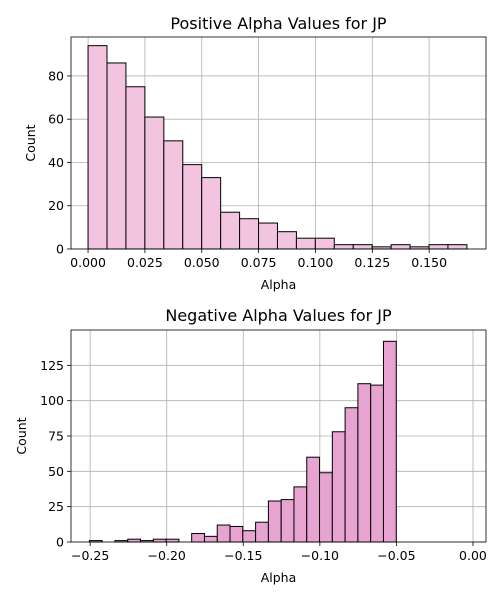 The image size is (500, 600). Describe the element at coordinates (259, 262) in the screenshot. I see `x-tick-label: 0.075` at that location.